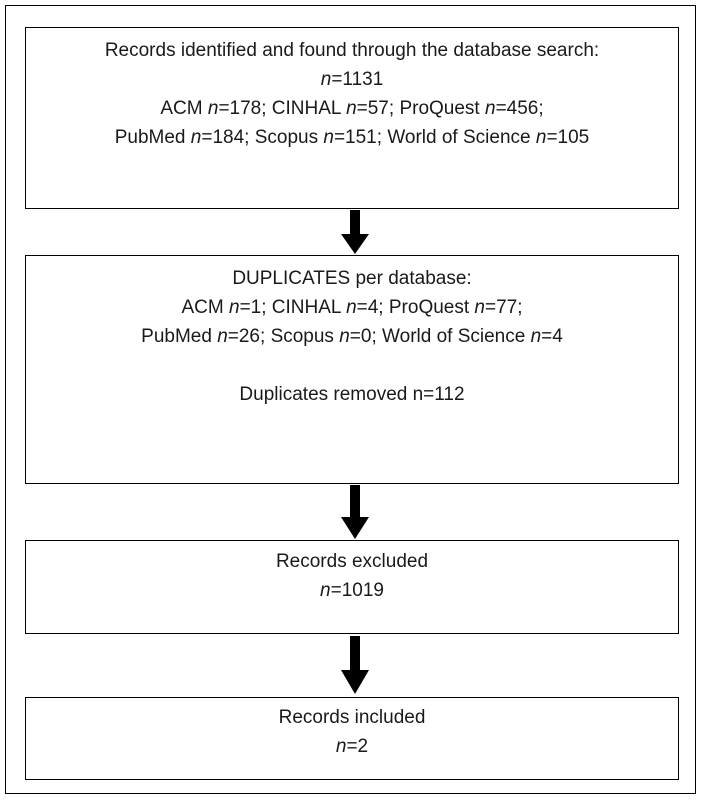 The width and height of the screenshot is (706, 800). Describe the element at coordinates (352, 394) in the screenshot. I see `duplicates-removed: Duplicates removed n=112` at that location.